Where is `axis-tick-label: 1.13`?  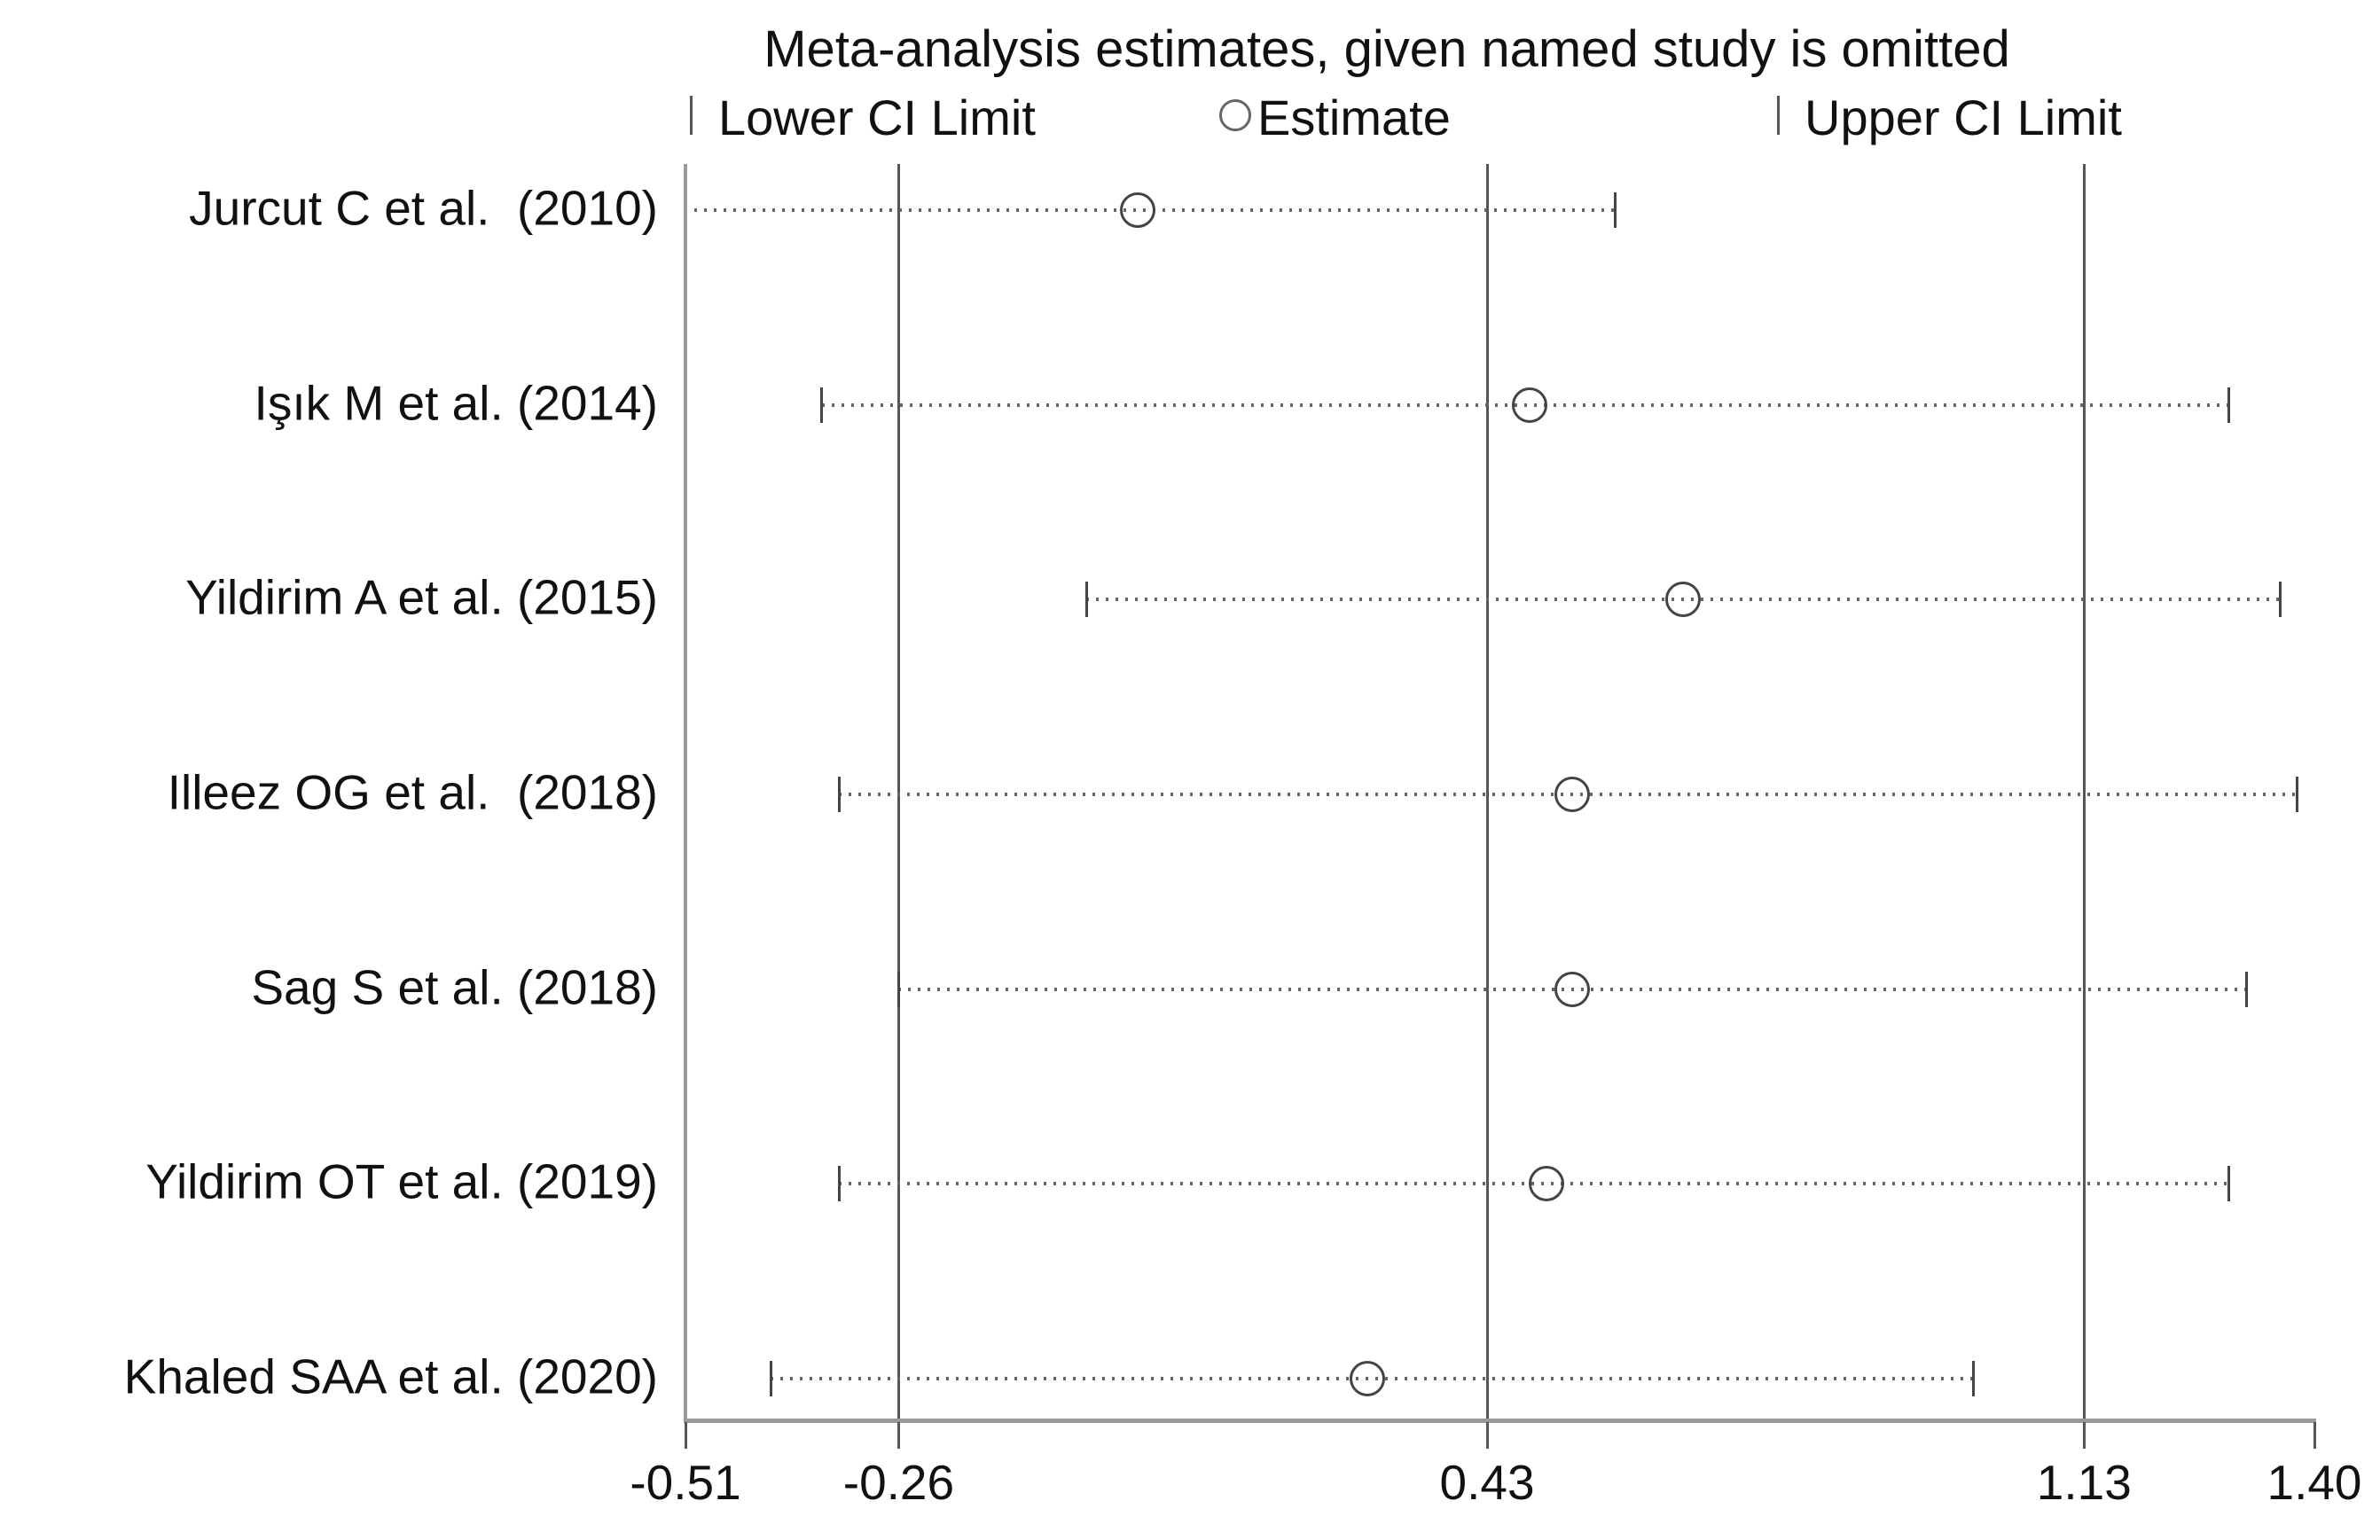 axis-tick-label: 1.13 is located at coordinates (2084, 1482).